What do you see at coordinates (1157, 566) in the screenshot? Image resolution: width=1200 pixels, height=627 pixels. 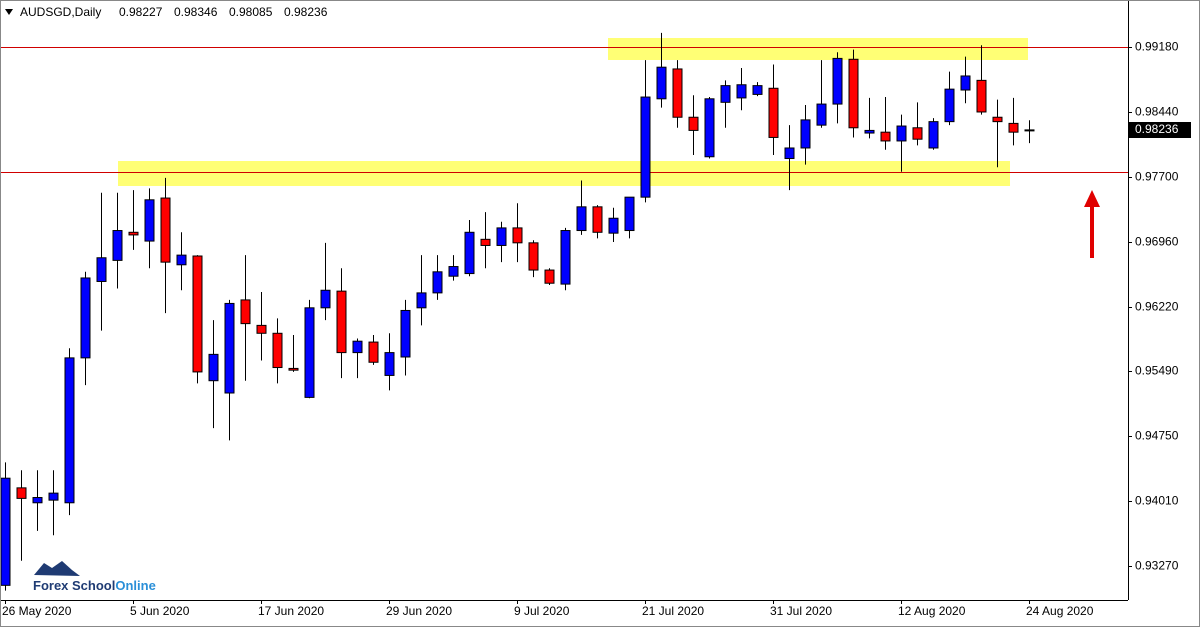 I see `y-tick-label: 0.93270` at bounding box center [1157, 566].